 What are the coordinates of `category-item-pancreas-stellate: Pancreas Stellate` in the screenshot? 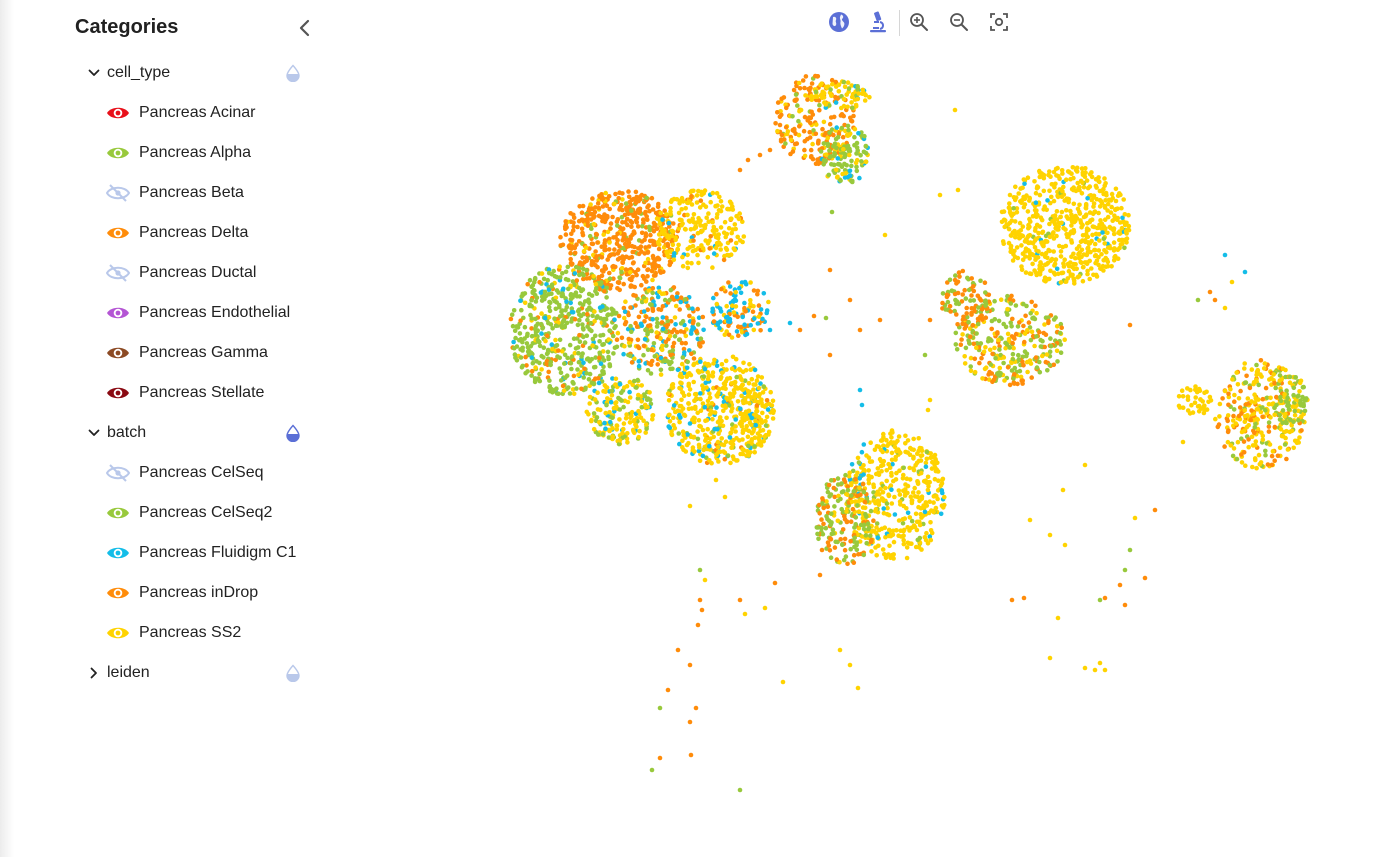 It's located at (206, 393).